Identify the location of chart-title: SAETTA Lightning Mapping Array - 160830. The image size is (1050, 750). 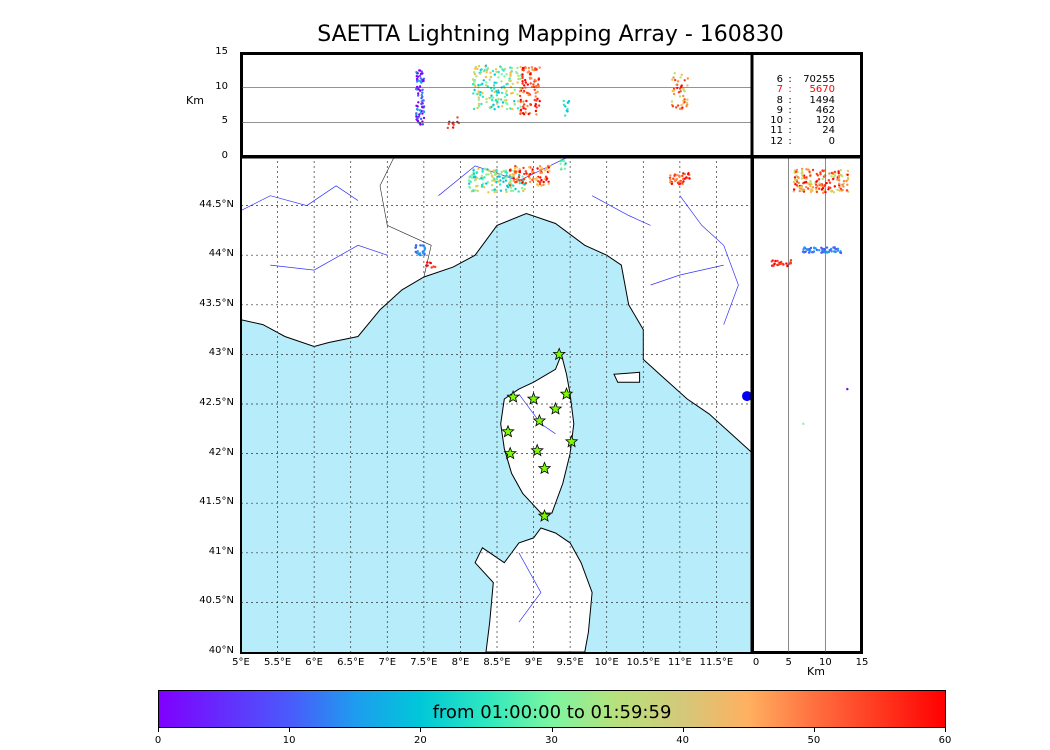
(550, 34).